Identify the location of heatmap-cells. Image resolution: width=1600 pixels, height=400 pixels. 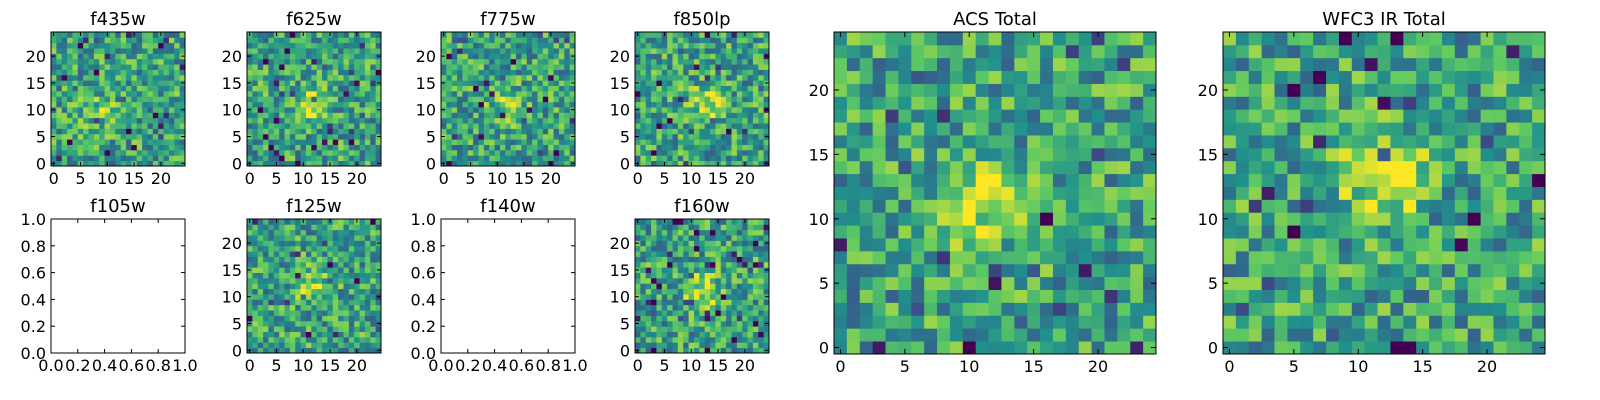
(314, 286).